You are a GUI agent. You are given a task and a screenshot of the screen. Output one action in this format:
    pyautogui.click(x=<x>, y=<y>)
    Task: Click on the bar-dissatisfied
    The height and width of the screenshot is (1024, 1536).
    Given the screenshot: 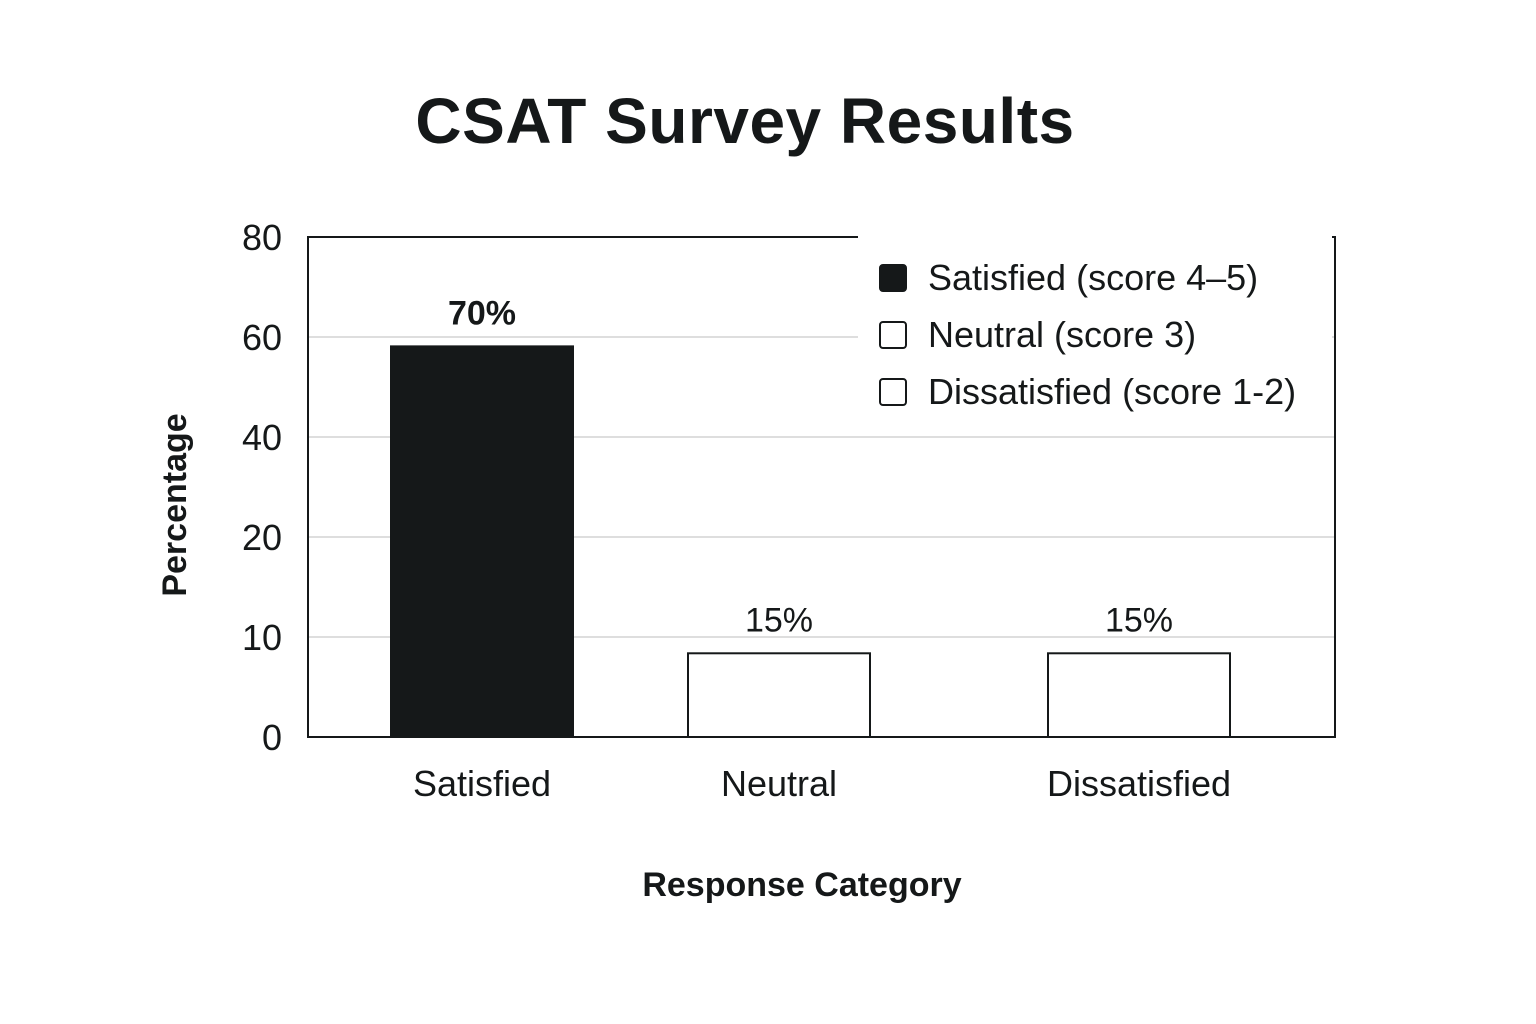 What is the action you would take?
    pyautogui.click(x=1139, y=695)
    